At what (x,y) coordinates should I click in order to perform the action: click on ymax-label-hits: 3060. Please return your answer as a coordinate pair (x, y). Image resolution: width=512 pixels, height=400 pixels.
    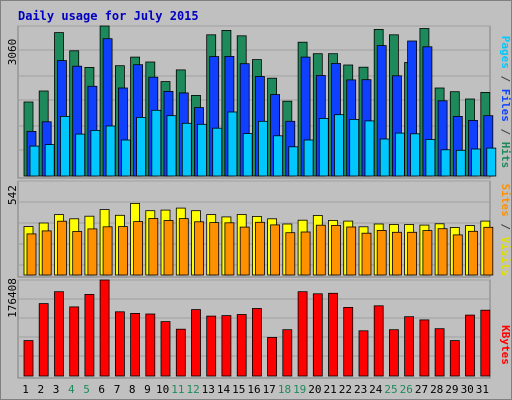
    Looking at the image, I should click on (12, 52).